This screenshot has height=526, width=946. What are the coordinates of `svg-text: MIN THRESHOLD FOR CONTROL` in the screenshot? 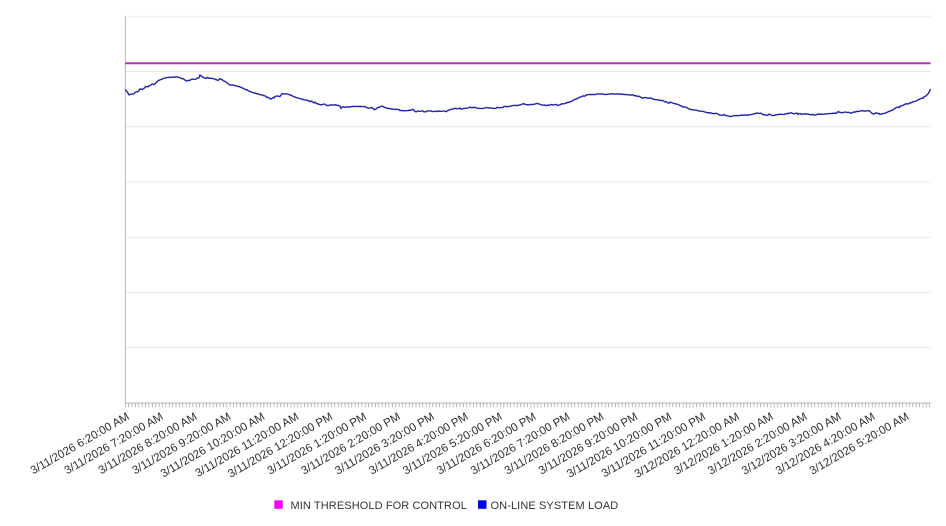 It's located at (379, 506).